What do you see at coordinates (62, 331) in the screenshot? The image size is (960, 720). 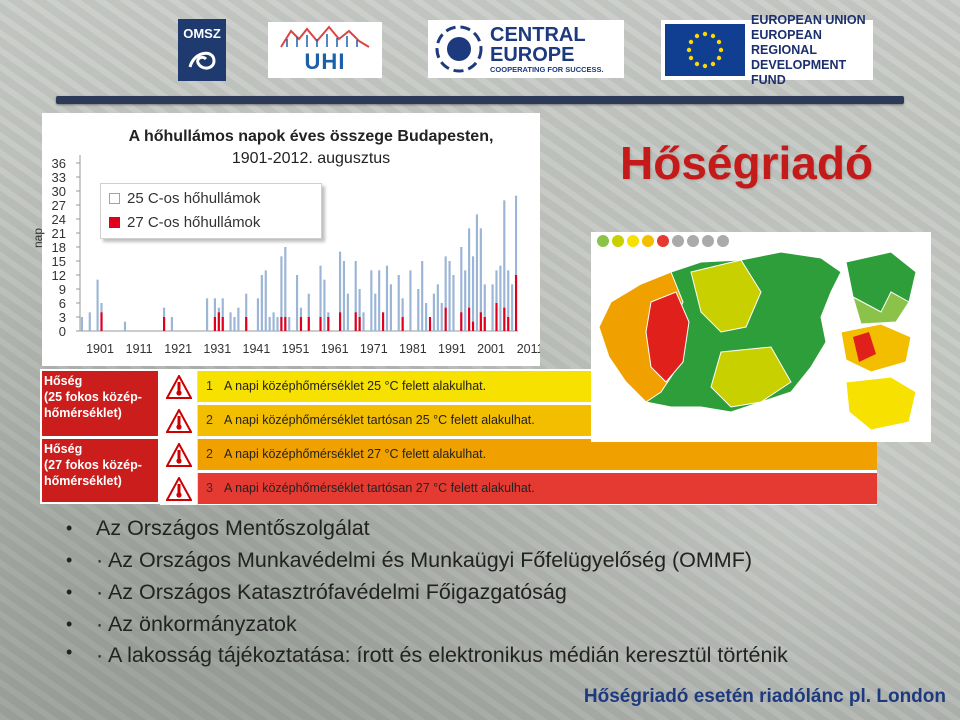 I see `y-tick-label: 0` at bounding box center [62, 331].